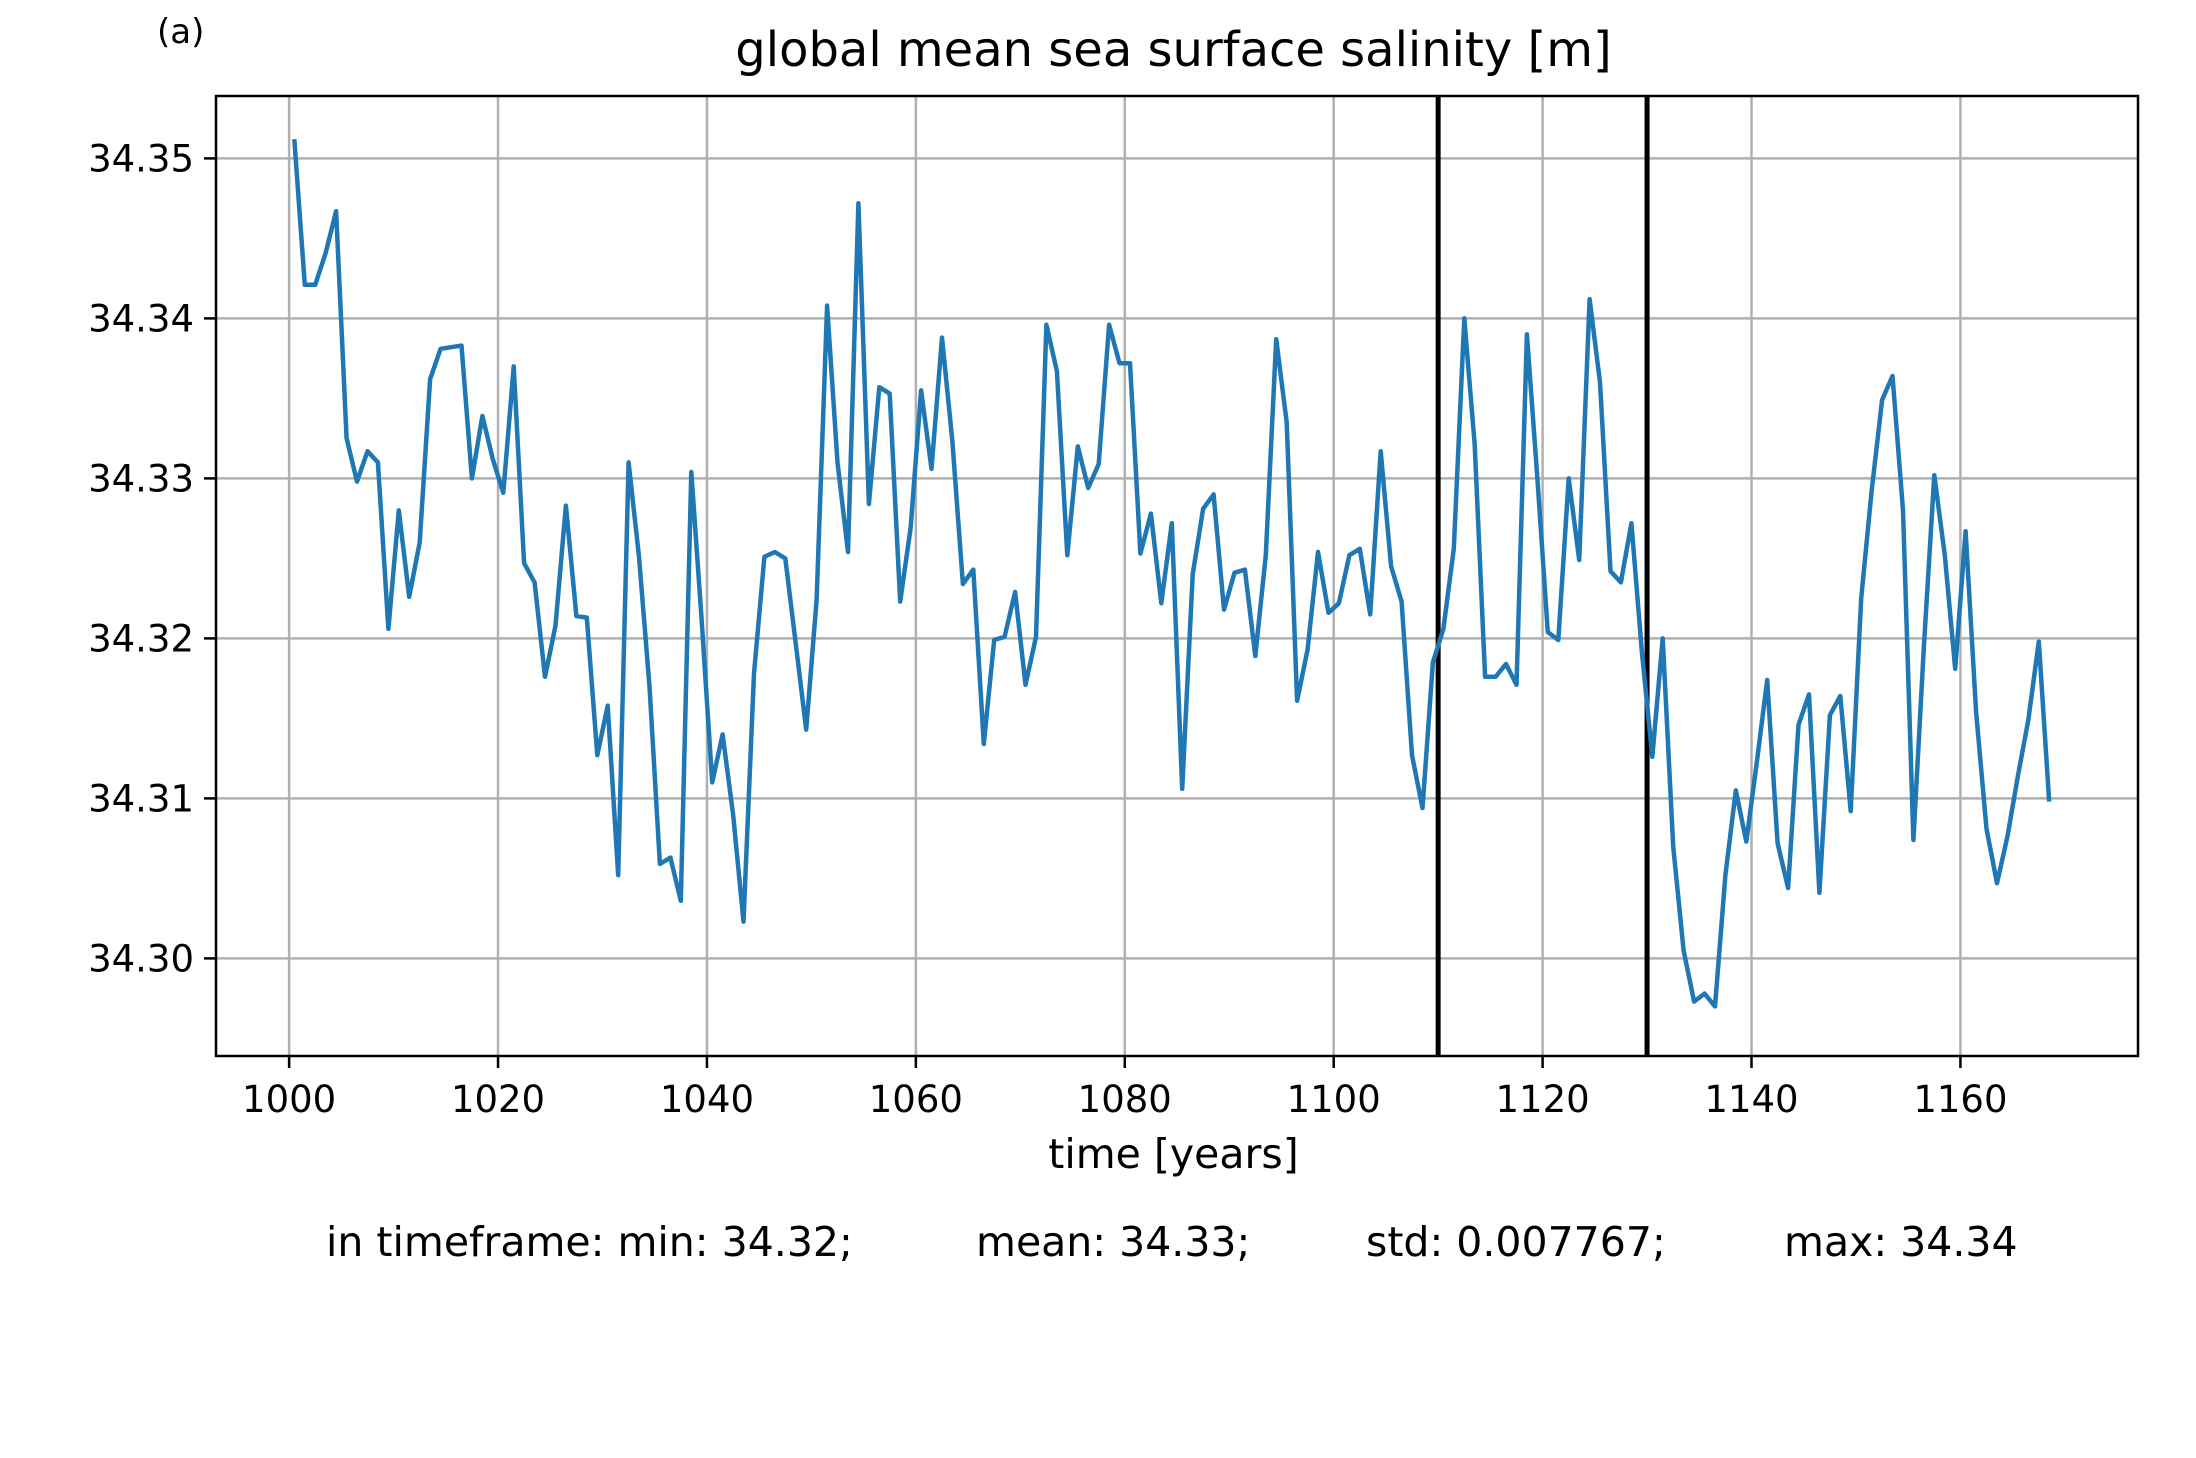 Image resolution: width=2196 pixels, height=1458 pixels. Describe the element at coordinates (141, 798) in the screenshot. I see `y-tick-label: 34.31` at that location.